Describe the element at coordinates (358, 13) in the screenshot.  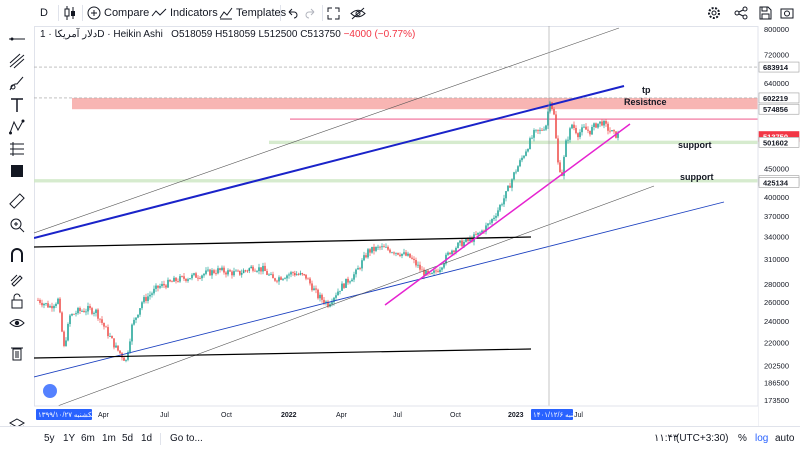
I see `hide-drawings-icon` at that location.